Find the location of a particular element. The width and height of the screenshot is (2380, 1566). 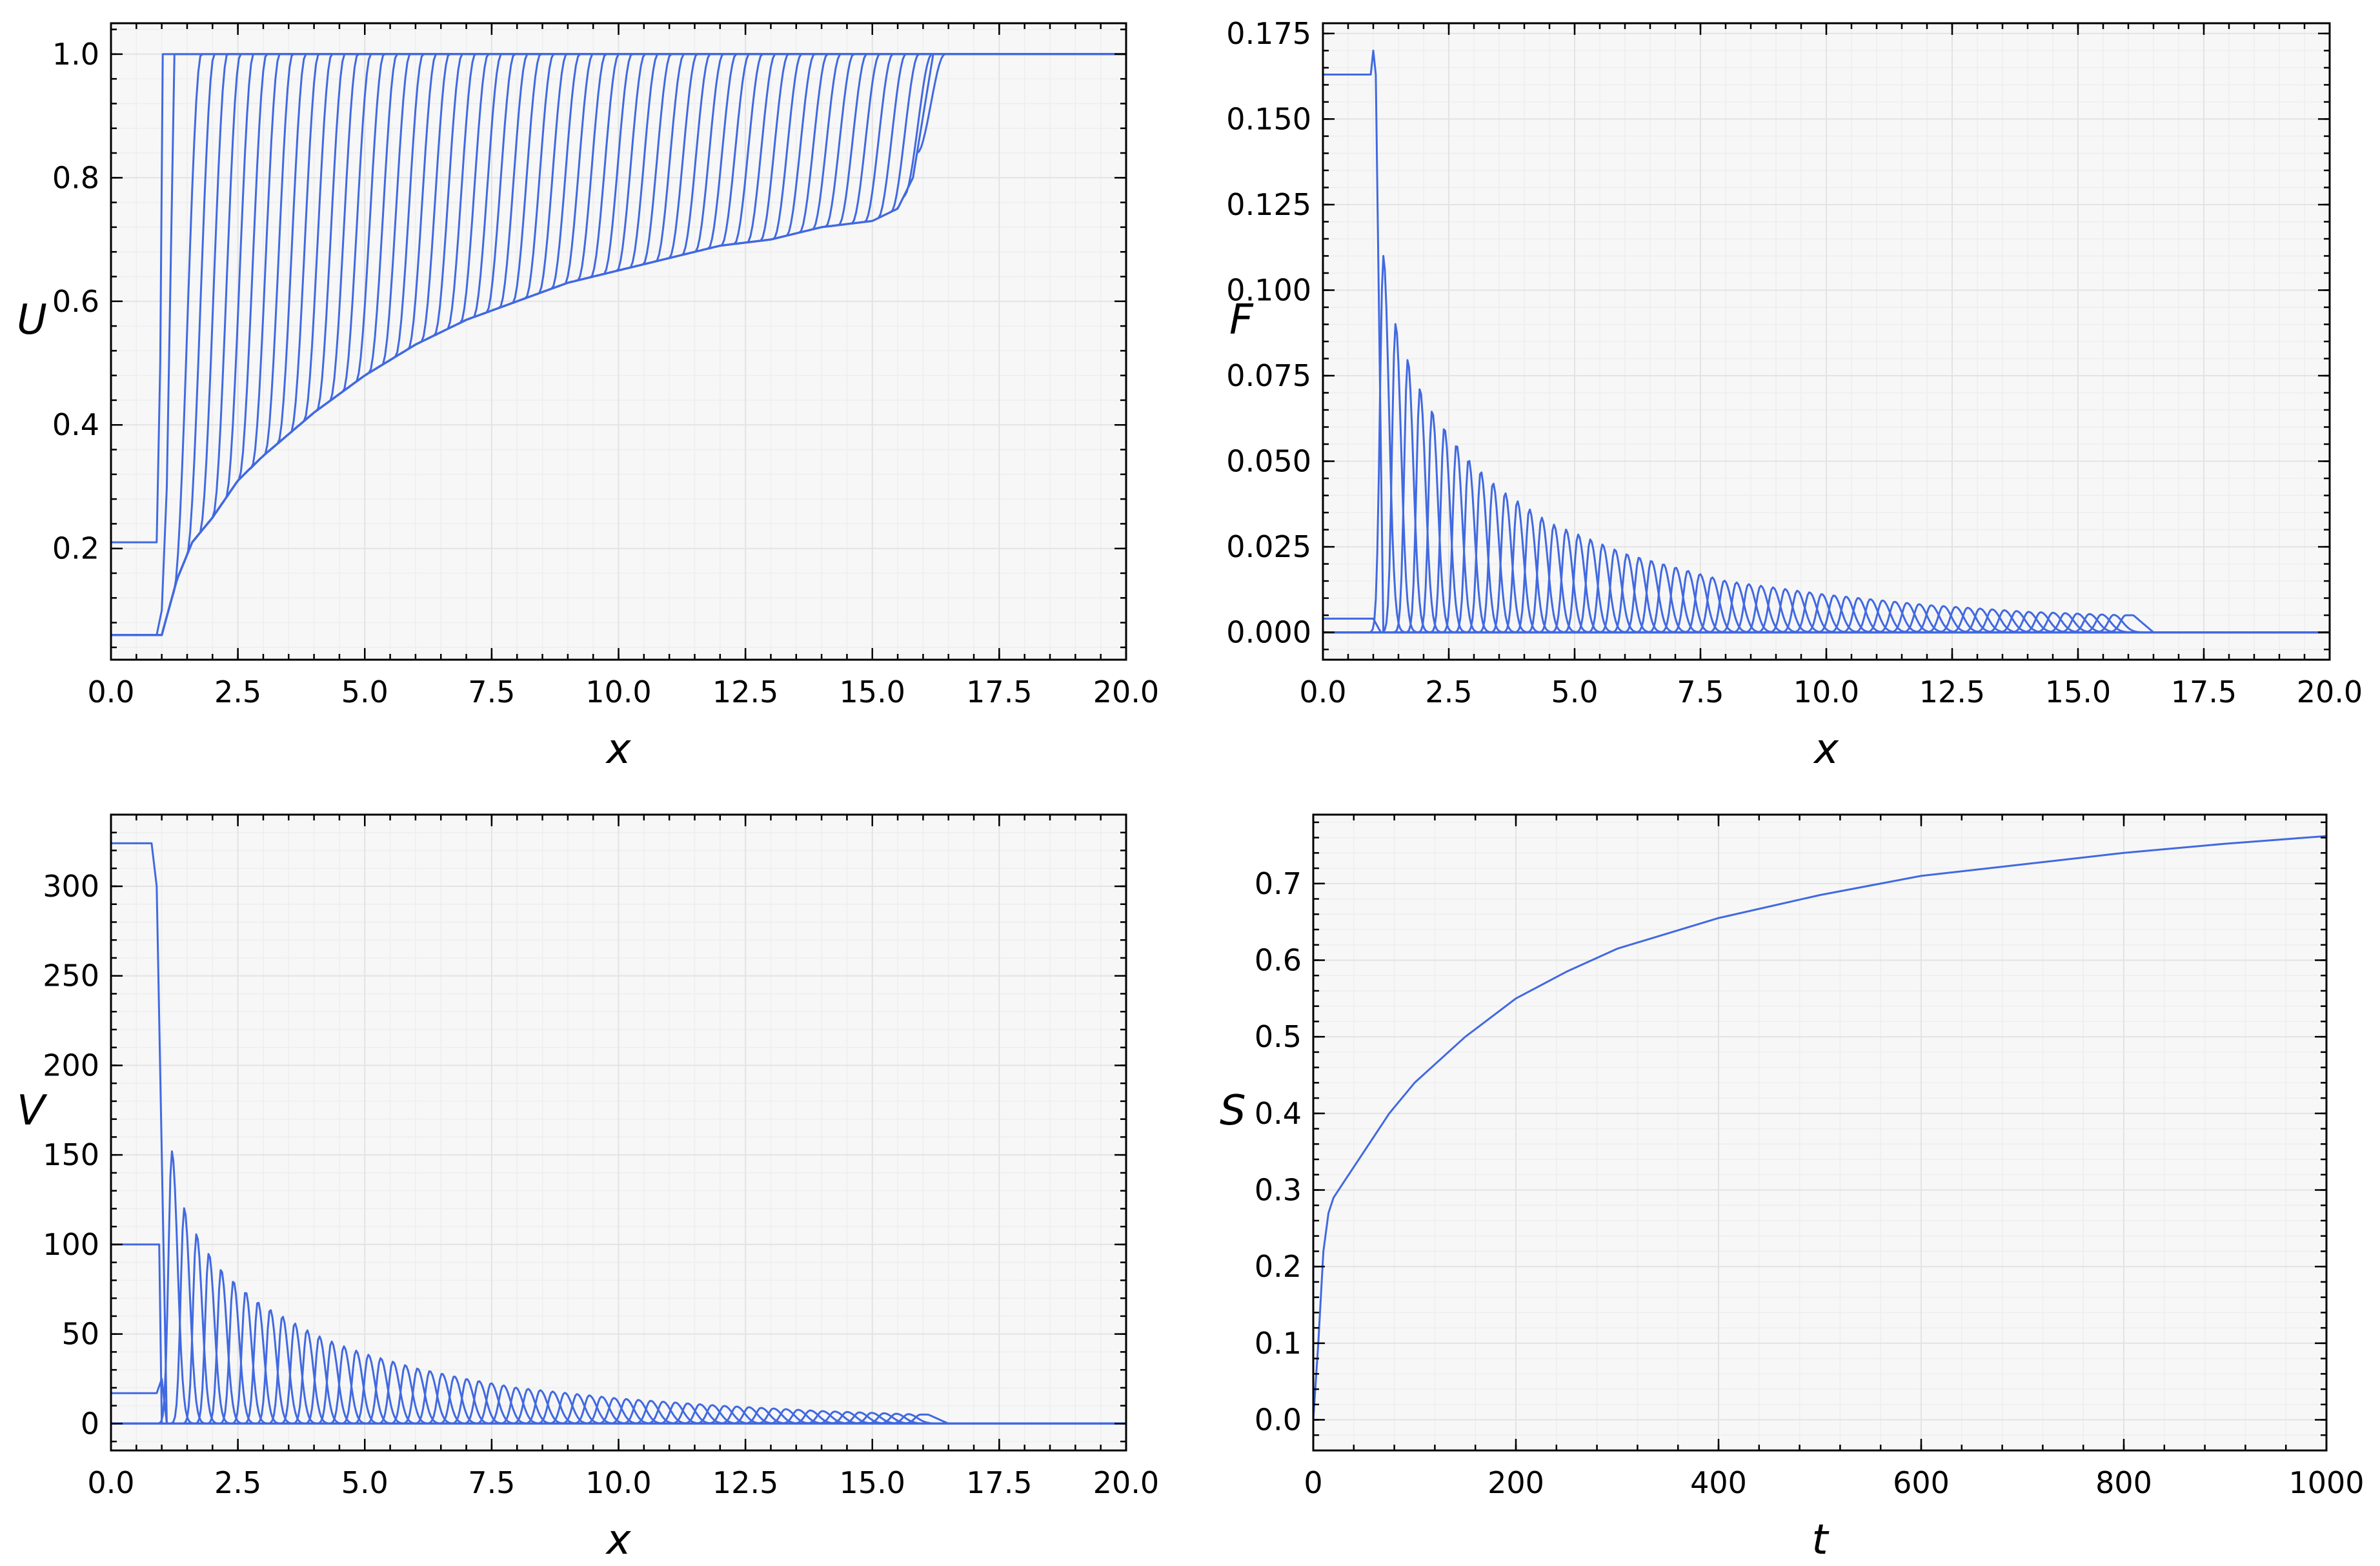

y-tick-label: 0.3 is located at coordinates (1278, 1190).